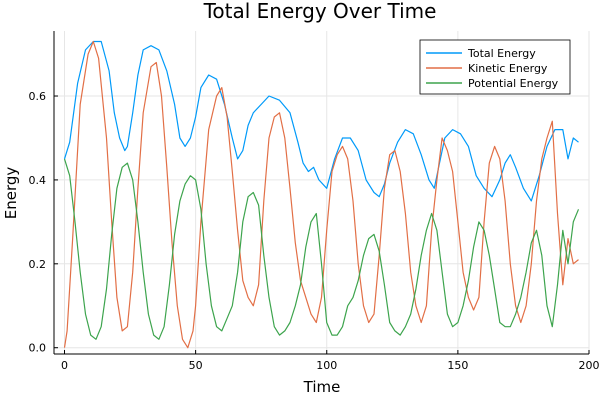  I want to click on y-tick-label: 0.0, so click(38, 348).